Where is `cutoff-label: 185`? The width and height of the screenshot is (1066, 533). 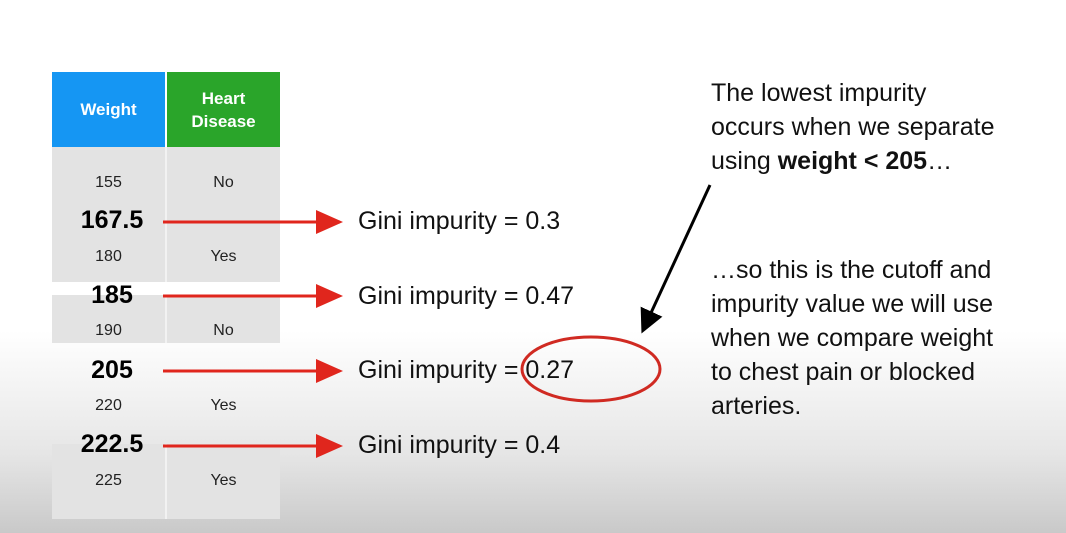 cutoff-label: 185 is located at coordinates (112, 295).